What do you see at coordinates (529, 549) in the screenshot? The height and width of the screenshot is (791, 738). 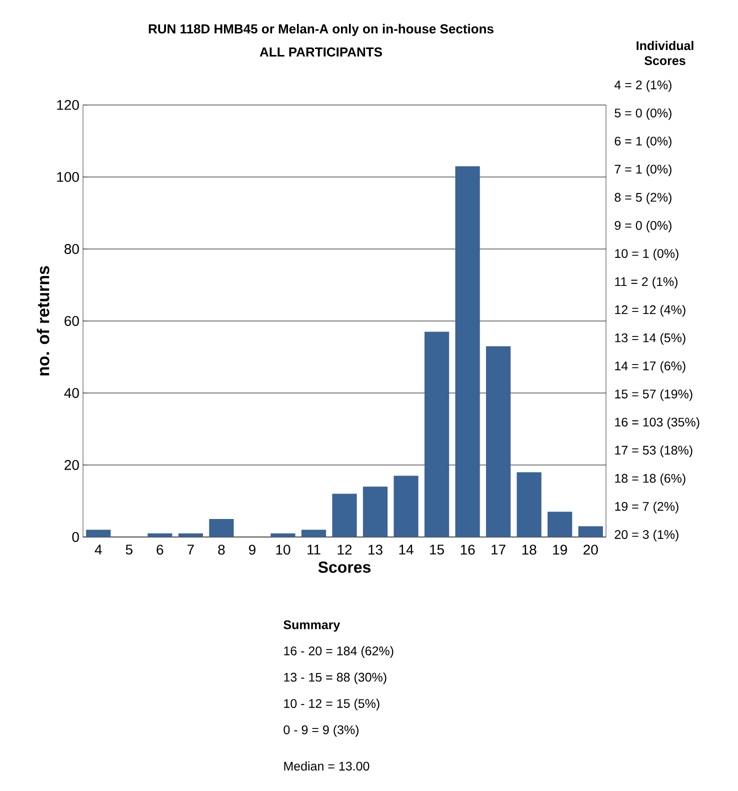 I see `x-tick-label: 18` at bounding box center [529, 549].